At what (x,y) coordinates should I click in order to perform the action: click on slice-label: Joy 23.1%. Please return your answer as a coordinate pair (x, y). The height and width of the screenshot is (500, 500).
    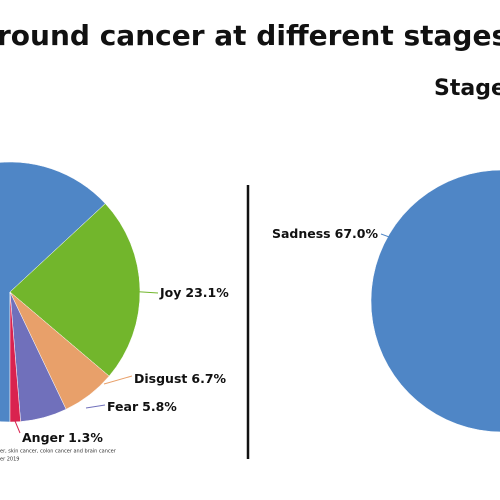
    Looking at the image, I should click on (194, 292).